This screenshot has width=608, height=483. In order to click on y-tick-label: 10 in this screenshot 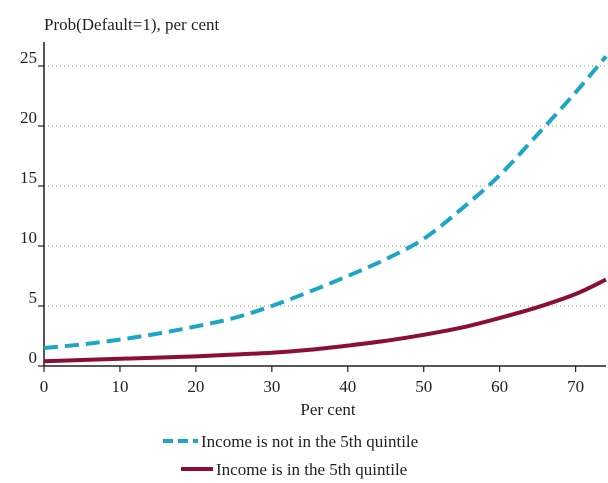, I will do `click(28, 237)`.